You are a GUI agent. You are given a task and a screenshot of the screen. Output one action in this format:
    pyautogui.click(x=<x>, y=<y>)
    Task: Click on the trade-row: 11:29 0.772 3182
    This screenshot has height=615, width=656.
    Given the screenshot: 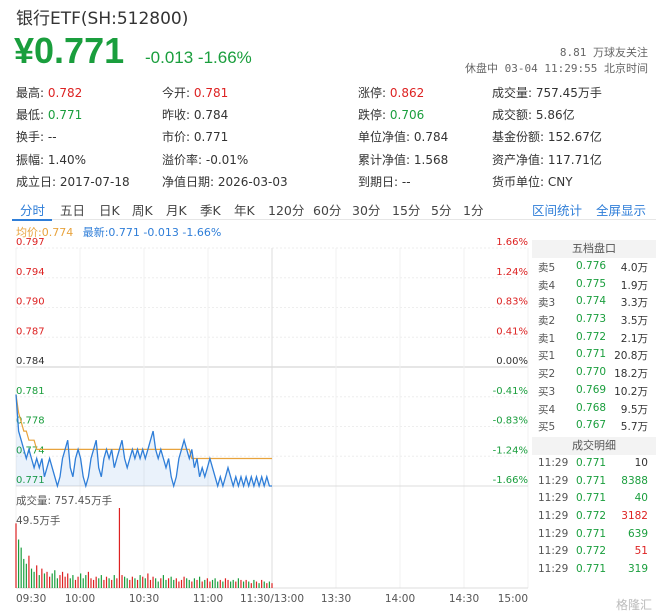 What is the action you would take?
    pyautogui.click(x=594, y=517)
    